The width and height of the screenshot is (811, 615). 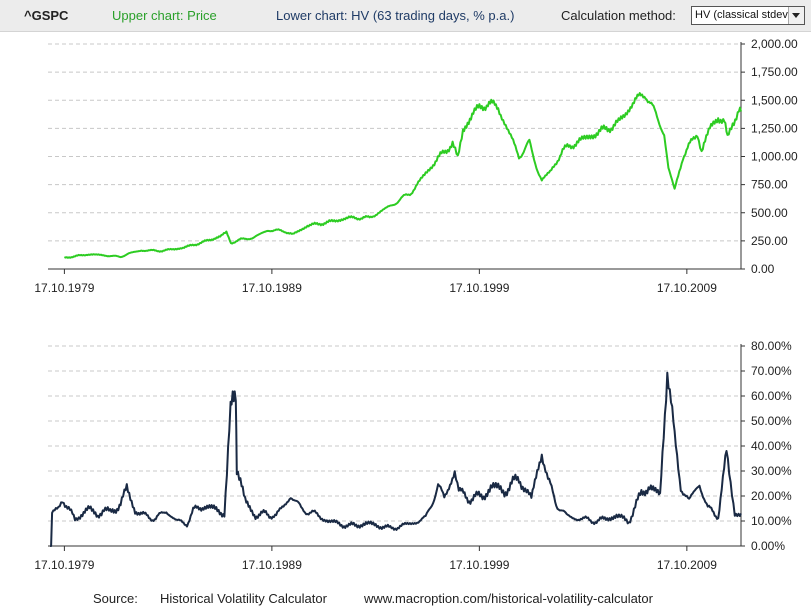 I want to click on y-tick-label: 20.00%, so click(x=771, y=496).